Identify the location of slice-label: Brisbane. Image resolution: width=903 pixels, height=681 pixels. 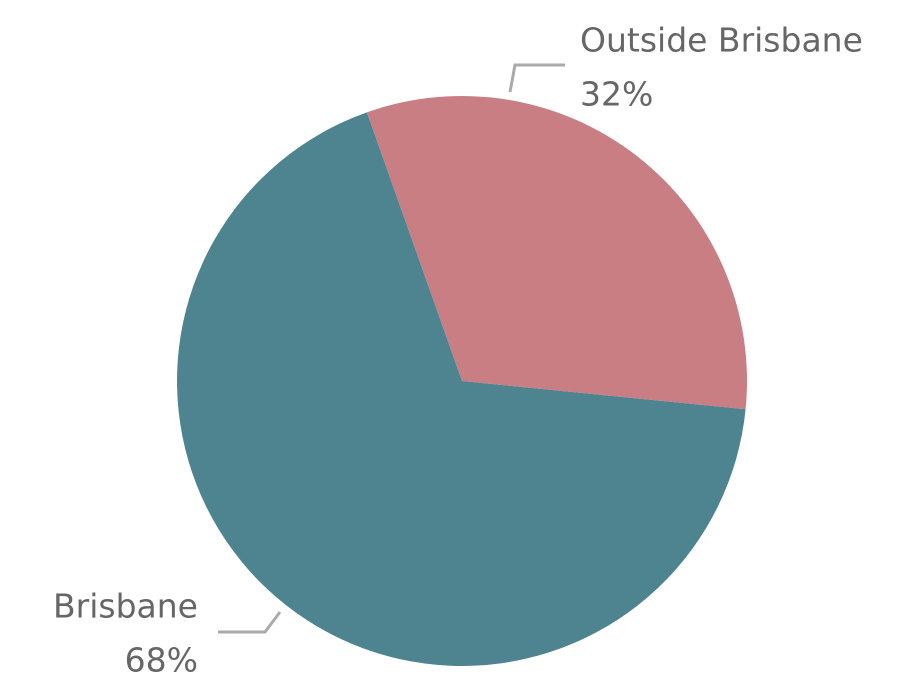
(125, 606).